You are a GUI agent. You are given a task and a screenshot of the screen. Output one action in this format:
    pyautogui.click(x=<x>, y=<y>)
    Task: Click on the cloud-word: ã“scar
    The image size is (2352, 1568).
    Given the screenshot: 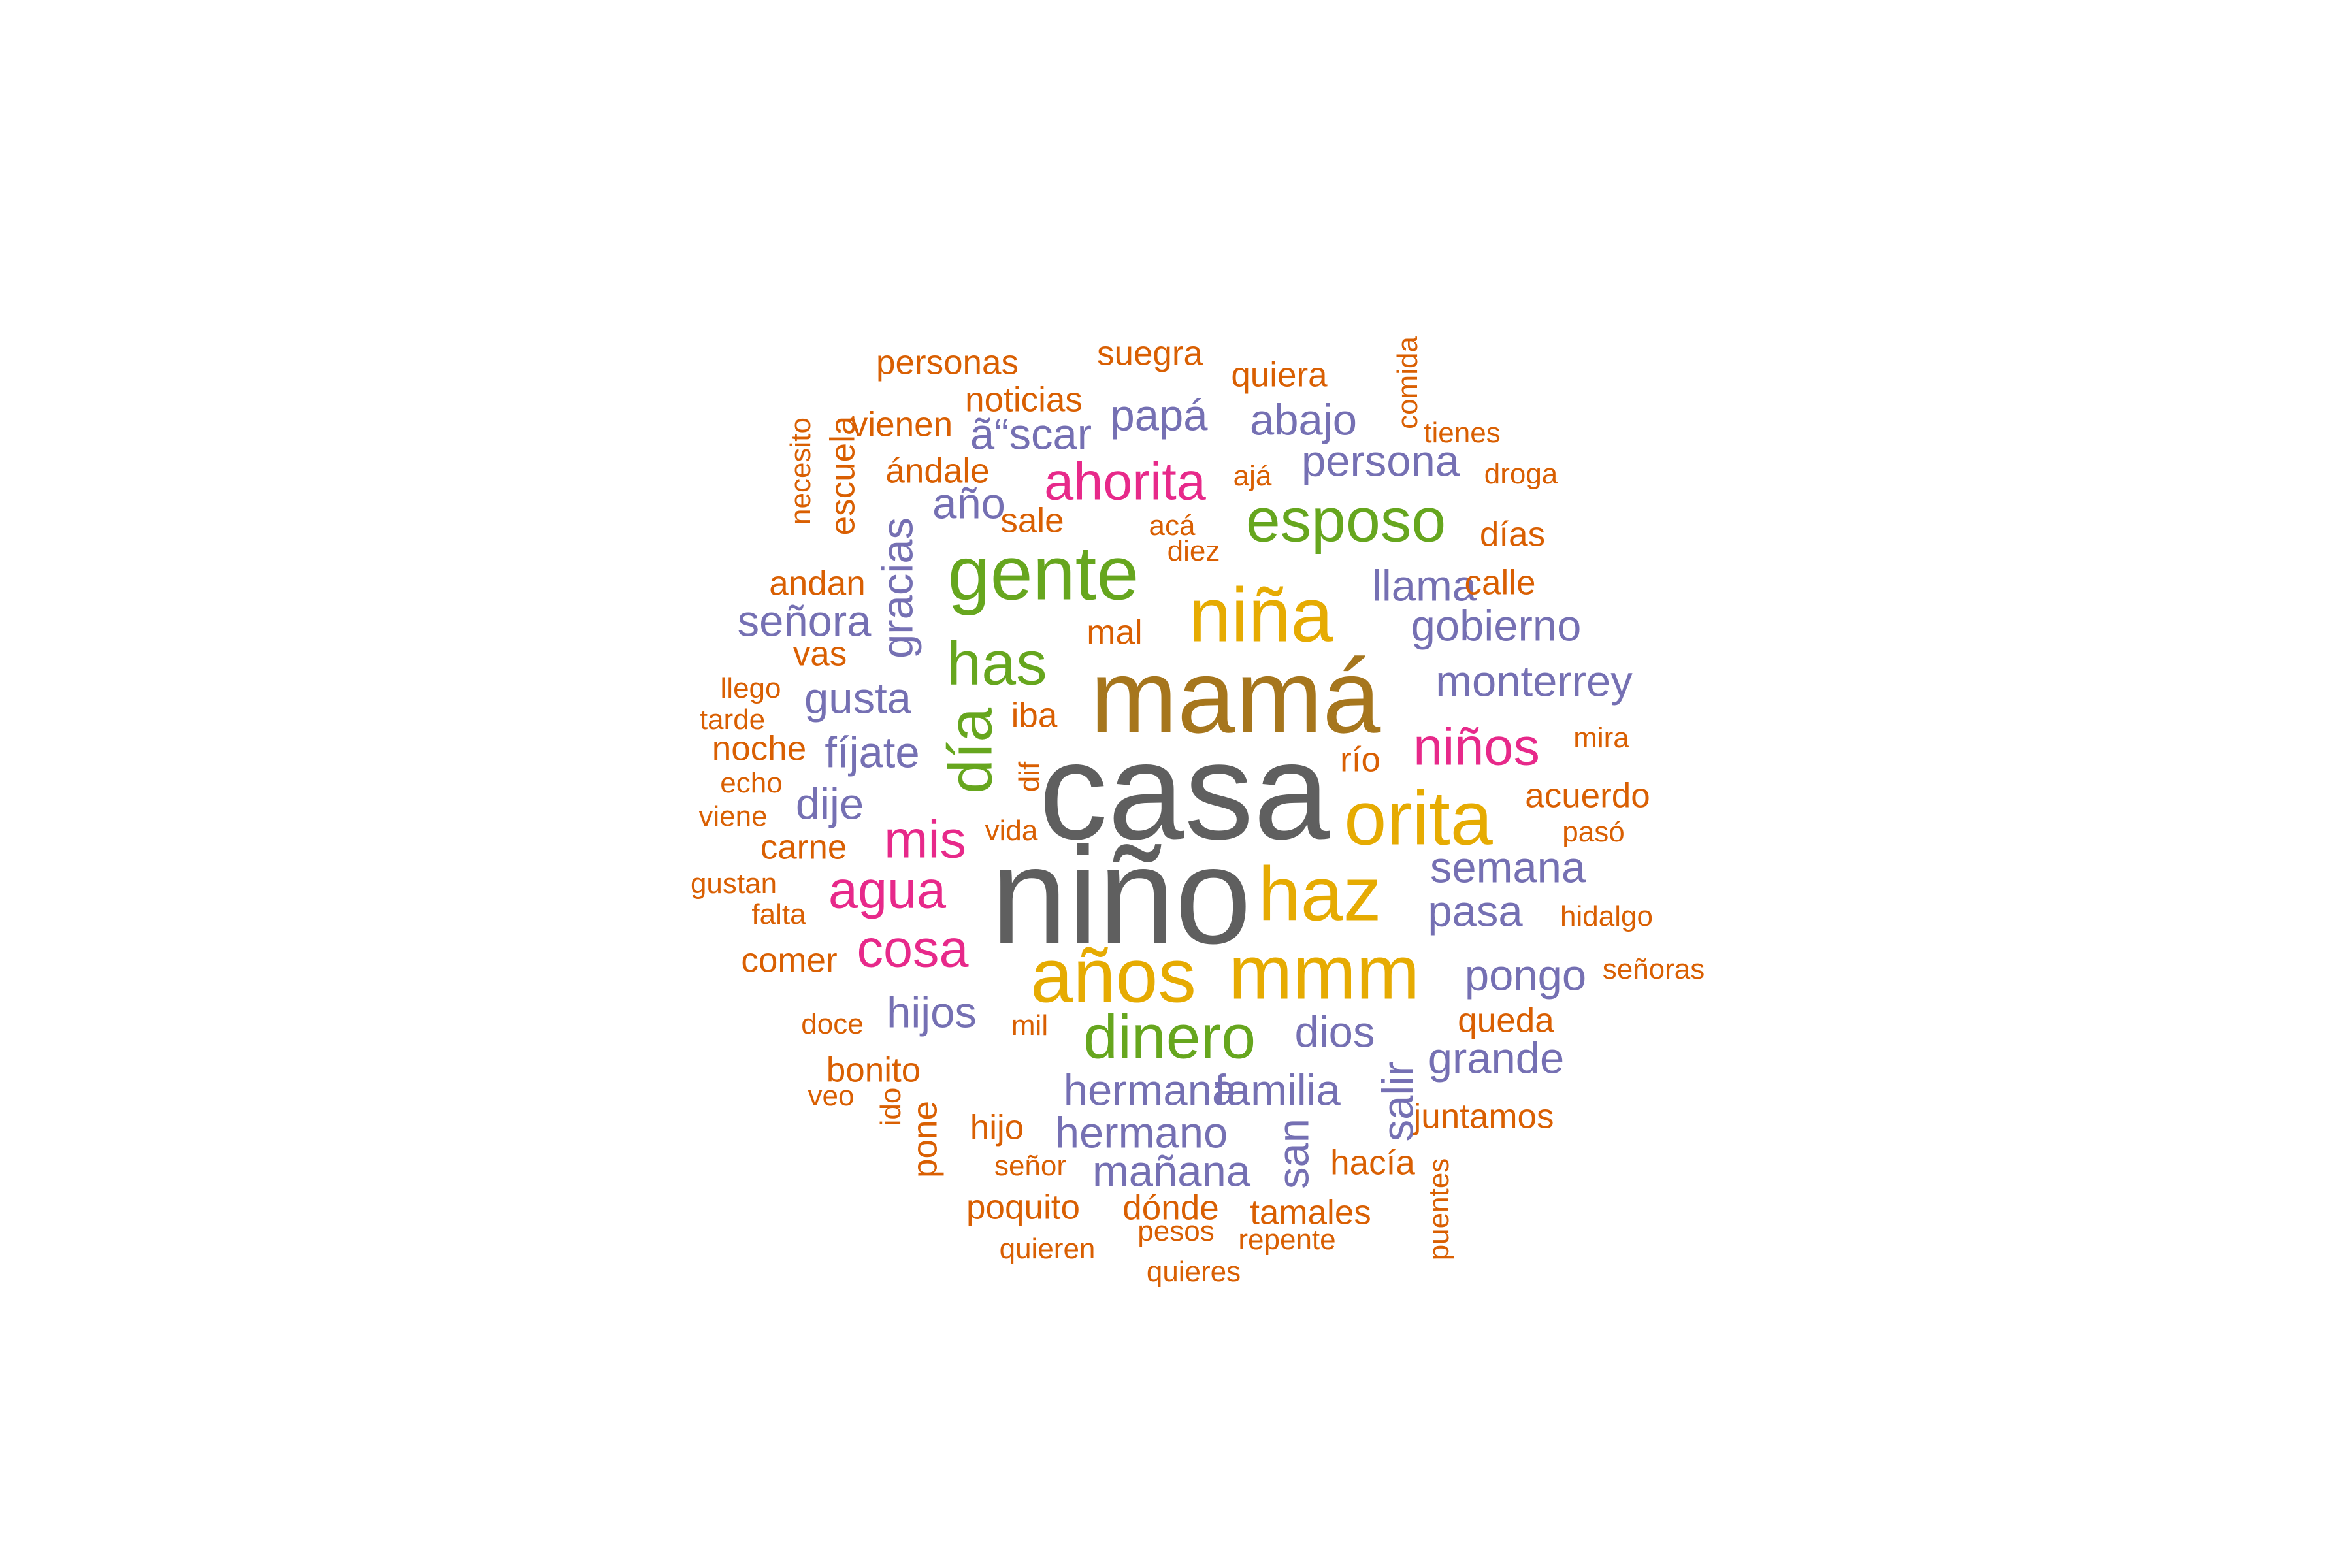 What is the action you would take?
    pyautogui.click(x=1031, y=434)
    